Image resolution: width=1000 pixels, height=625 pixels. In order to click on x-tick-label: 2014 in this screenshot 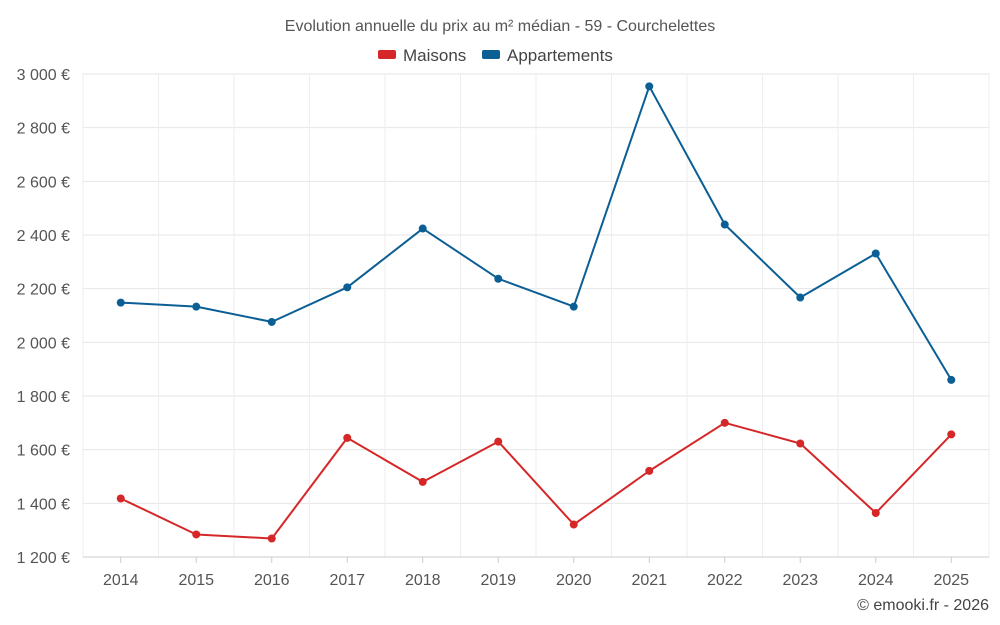, I will do `click(121, 580)`.